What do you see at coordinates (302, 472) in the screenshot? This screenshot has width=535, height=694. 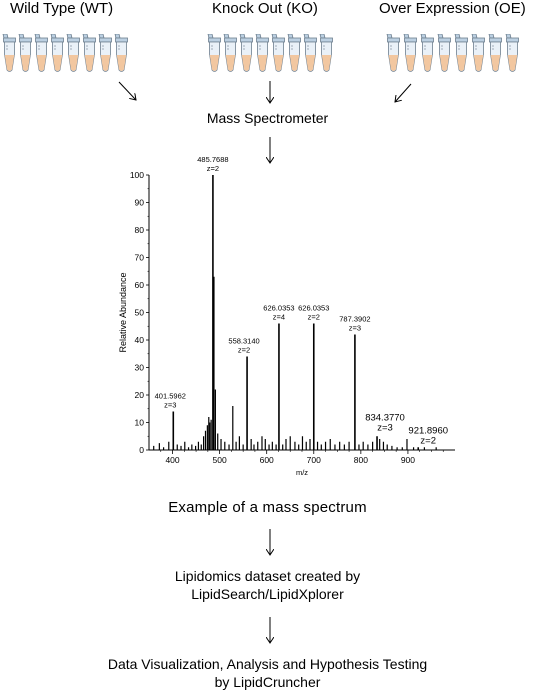 I see `x-axis-label: m/z` at bounding box center [302, 472].